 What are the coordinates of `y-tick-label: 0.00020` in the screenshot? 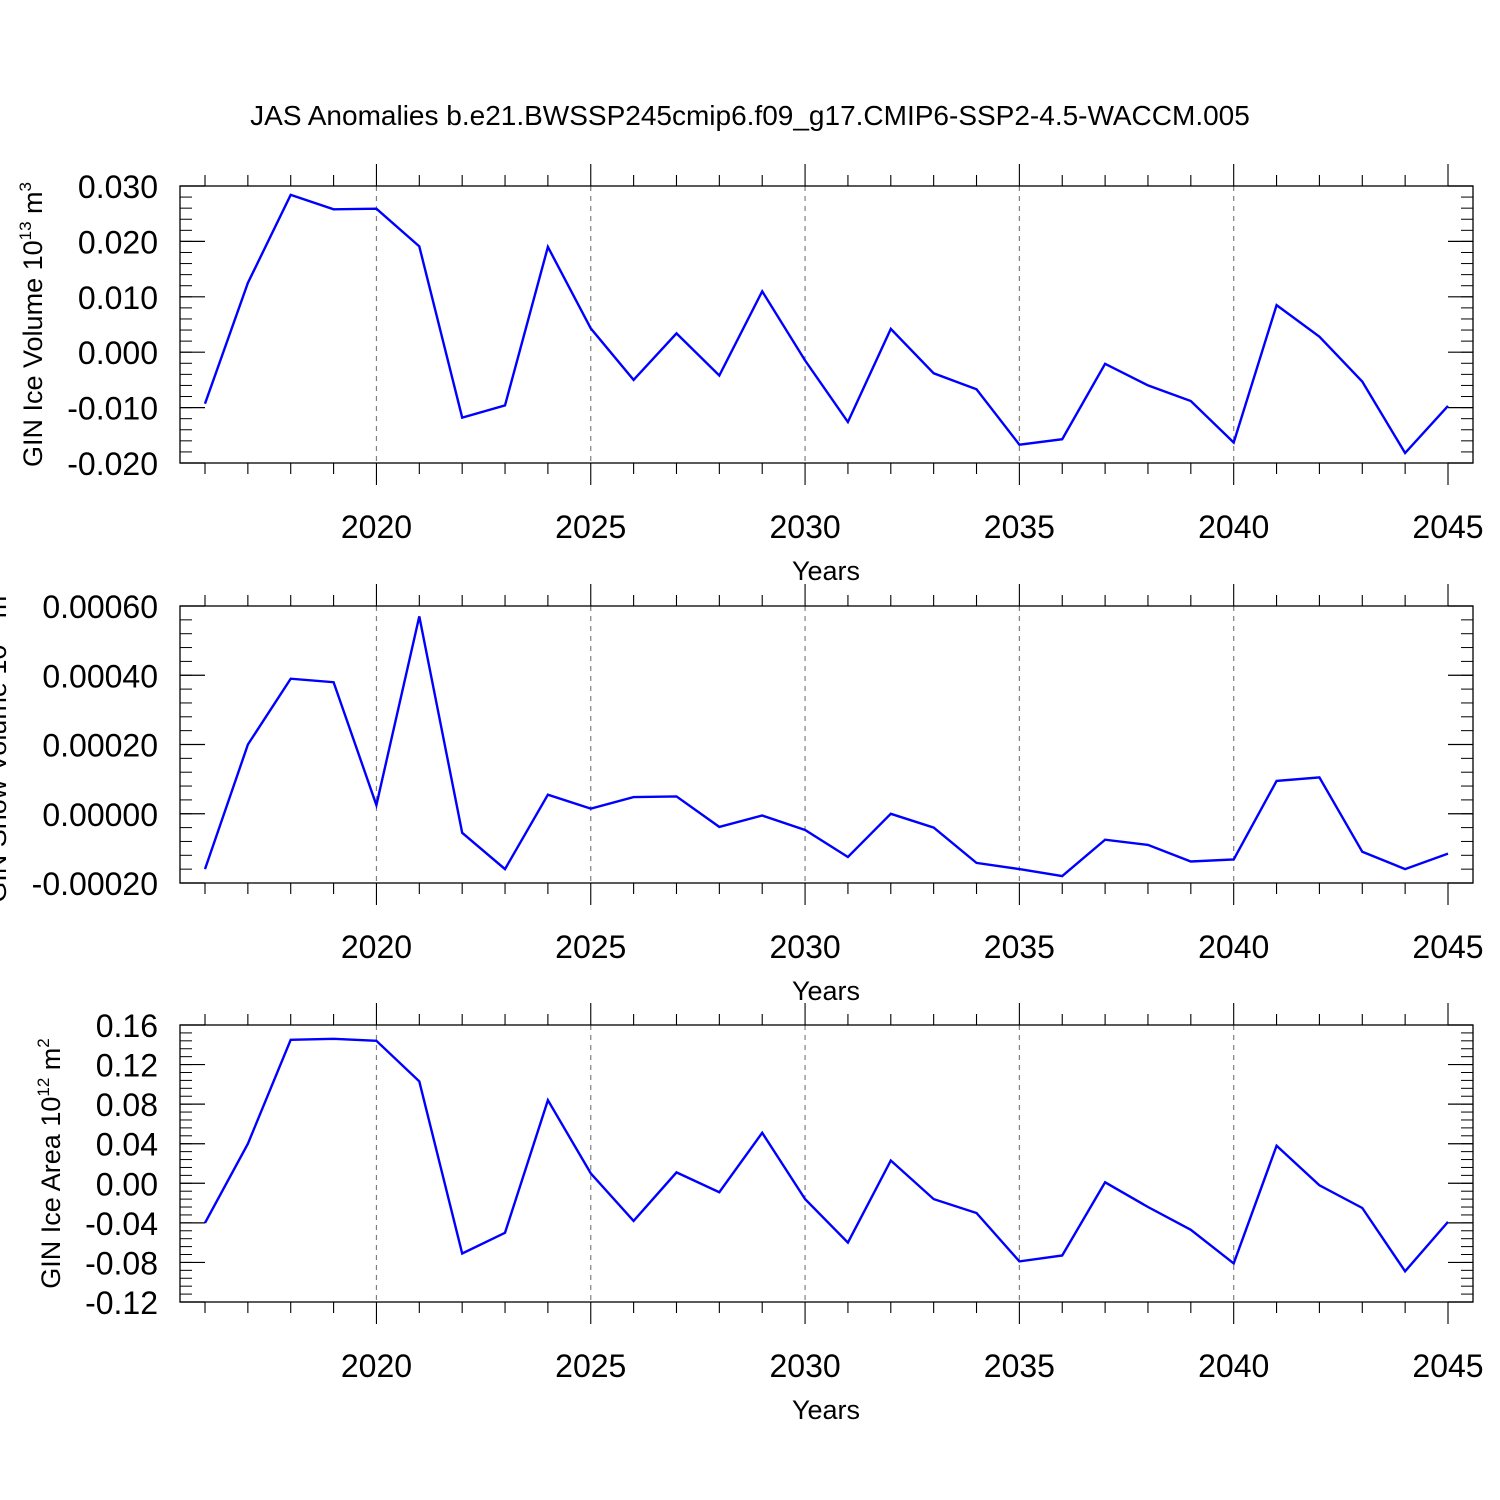 It's located at (100, 746).